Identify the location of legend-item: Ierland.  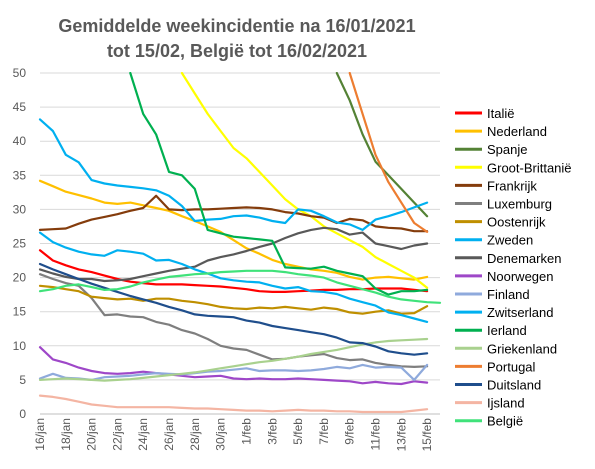
(491, 330).